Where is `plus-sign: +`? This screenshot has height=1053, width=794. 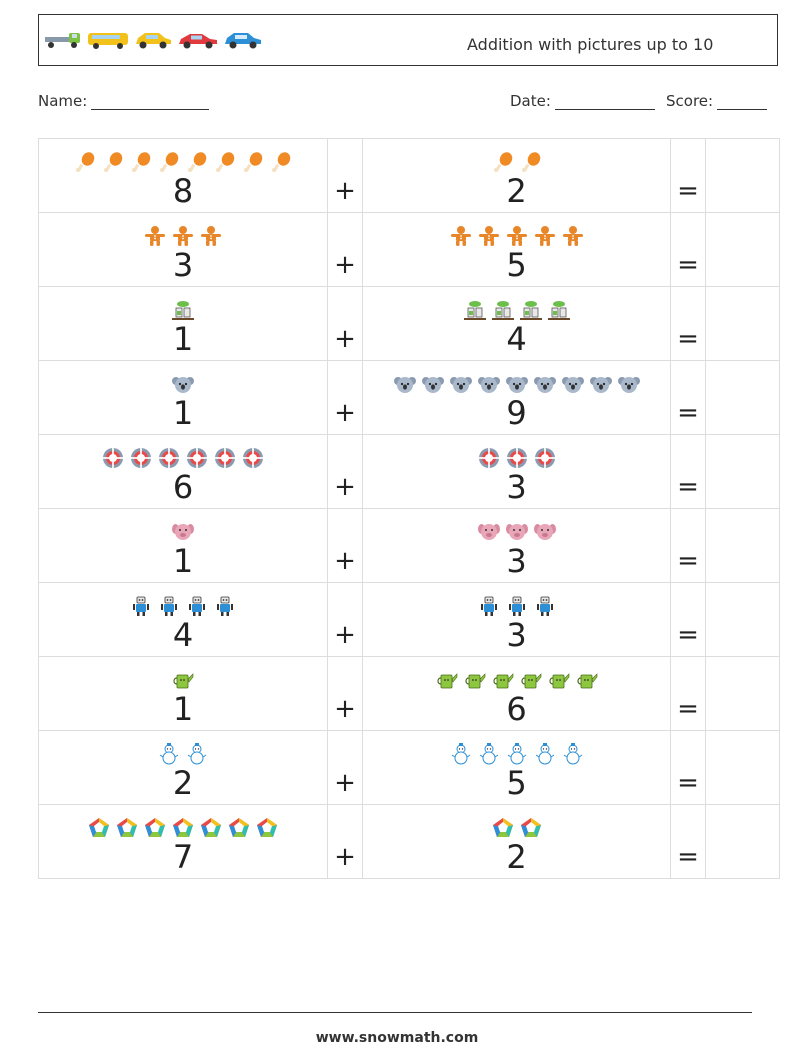 plus-sign: + is located at coordinates (345, 783).